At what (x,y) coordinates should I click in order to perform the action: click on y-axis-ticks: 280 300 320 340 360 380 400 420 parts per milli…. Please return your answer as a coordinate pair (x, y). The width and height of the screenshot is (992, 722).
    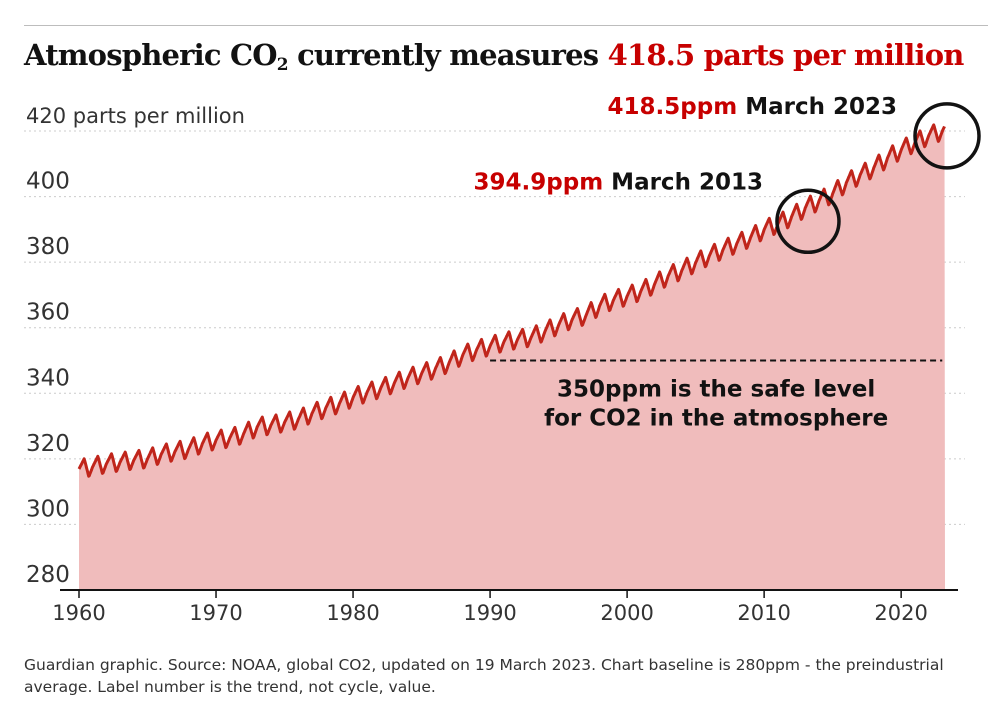
    Looking at the image, I should click on (135, 346).